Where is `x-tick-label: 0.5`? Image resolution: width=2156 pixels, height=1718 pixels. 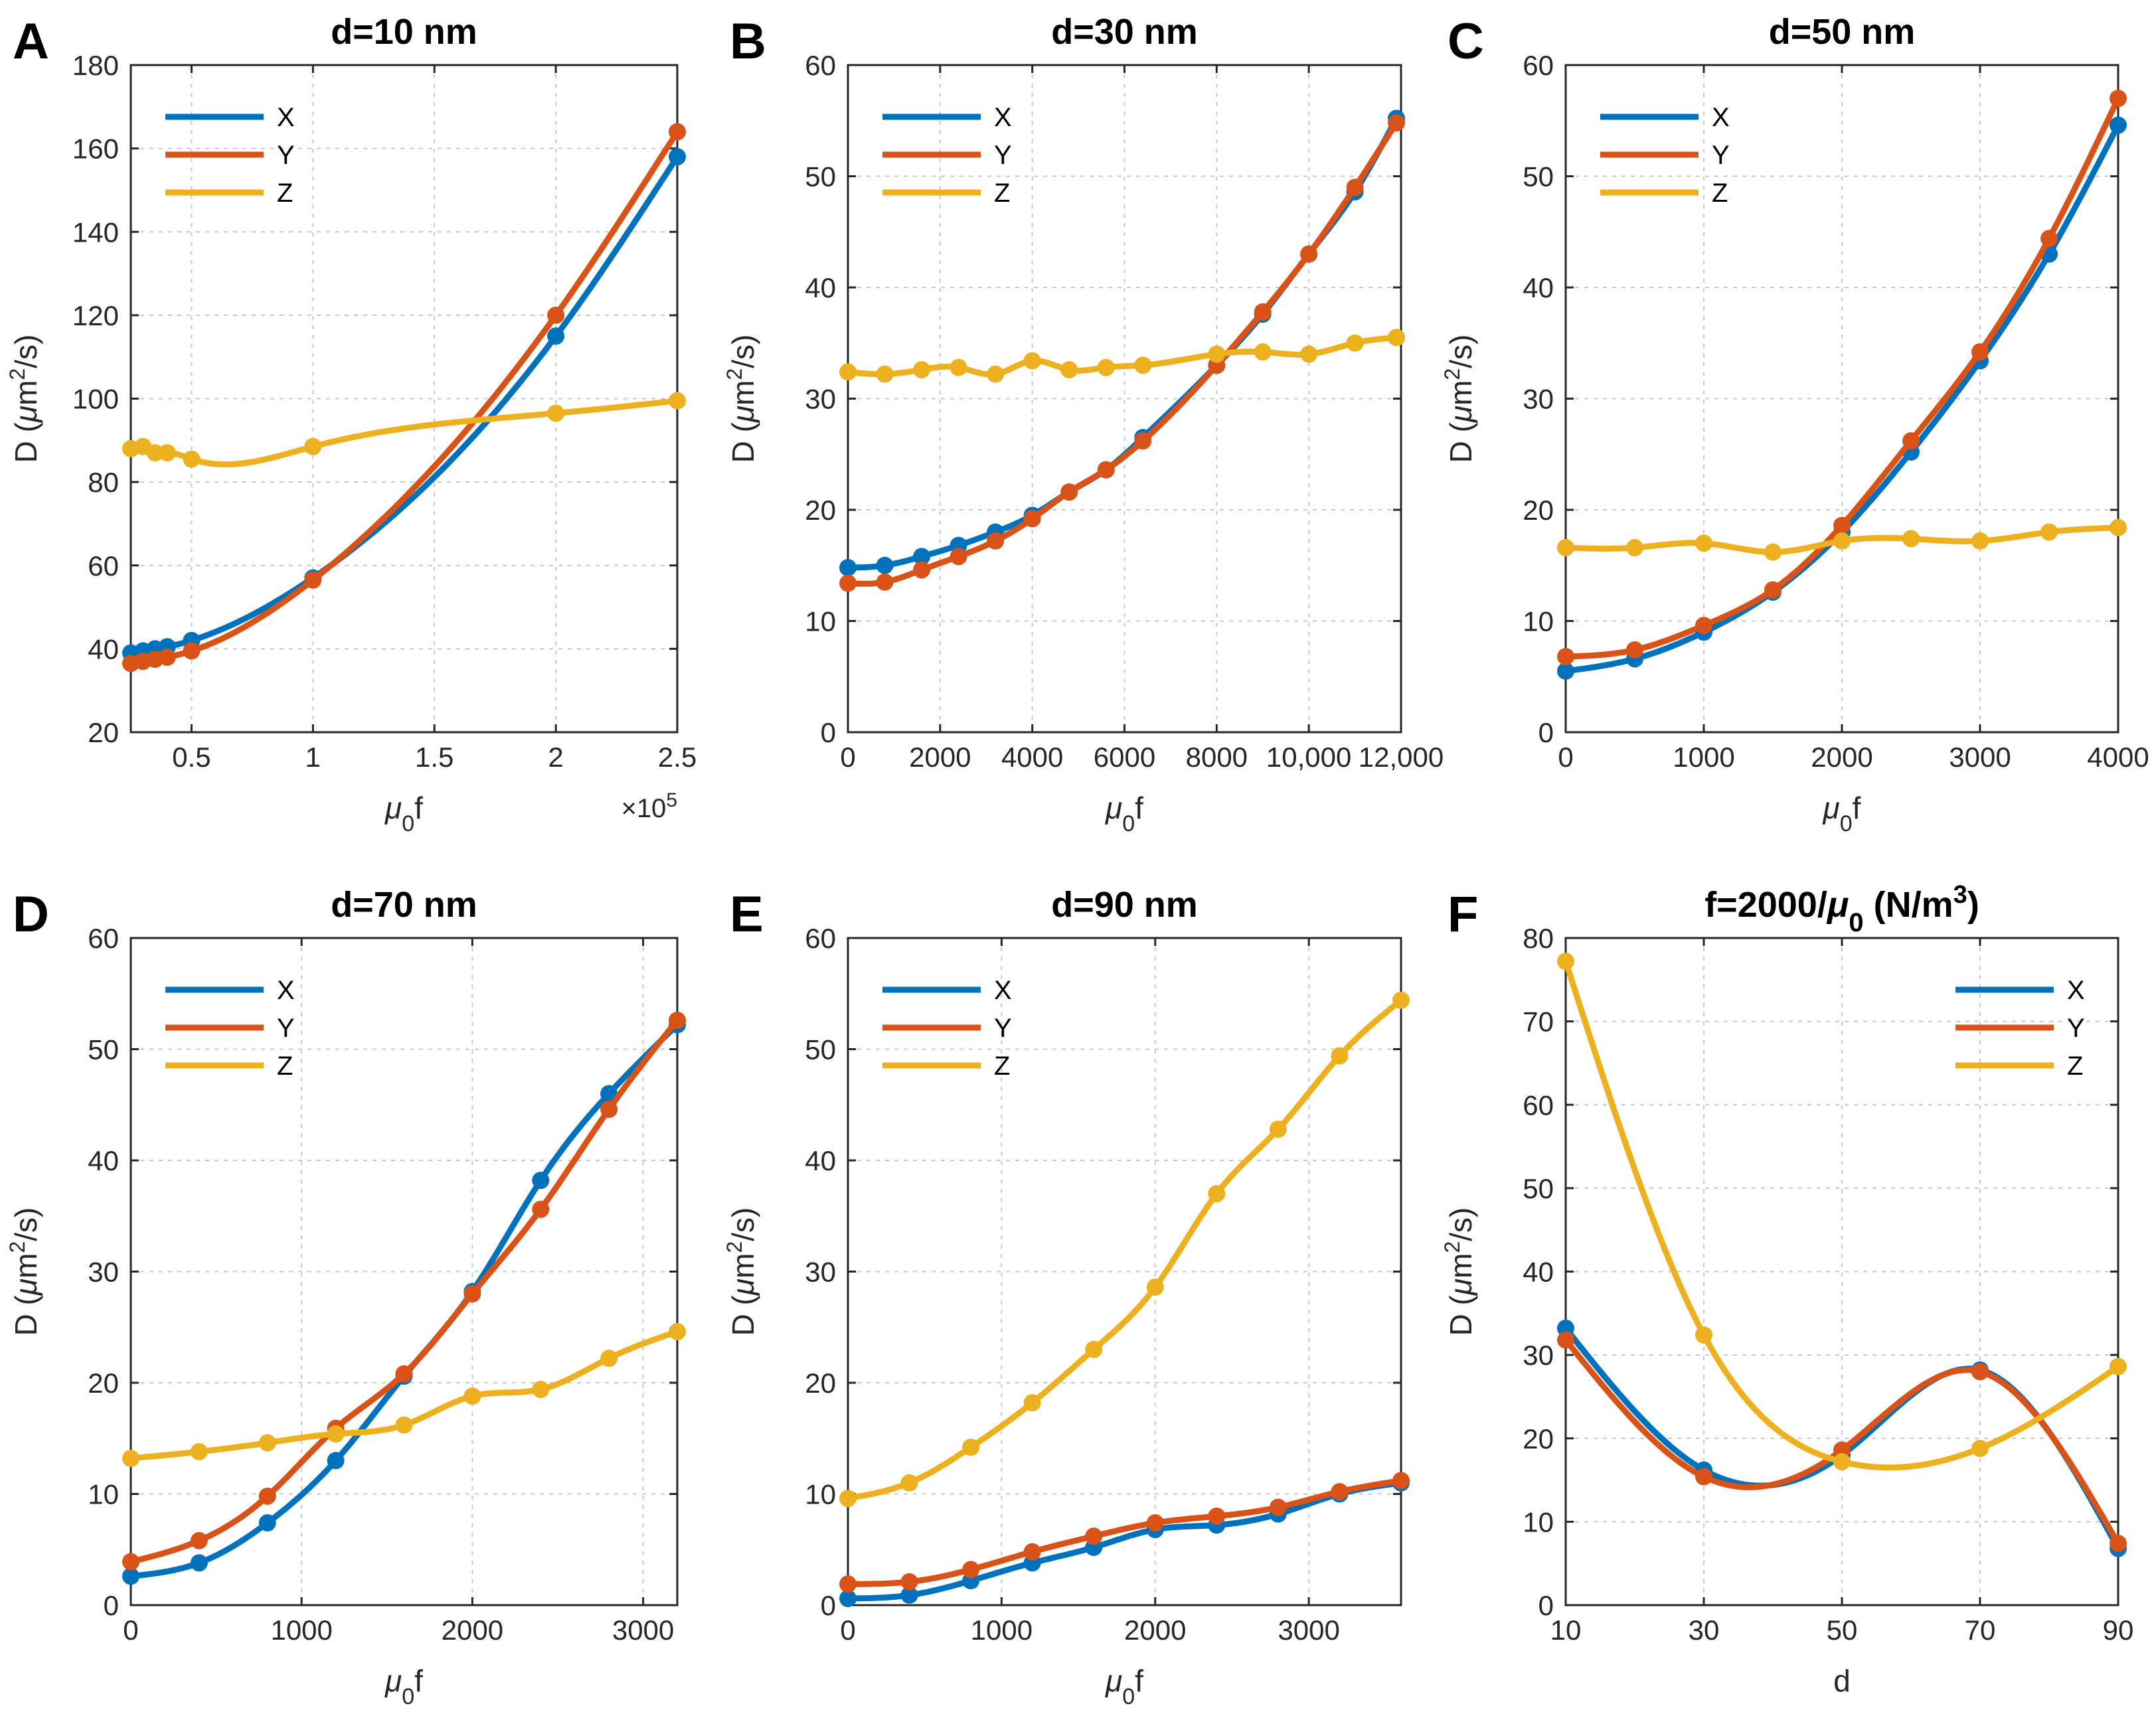
x-tick-label: 0.5 is located at coordinates (191, 757).